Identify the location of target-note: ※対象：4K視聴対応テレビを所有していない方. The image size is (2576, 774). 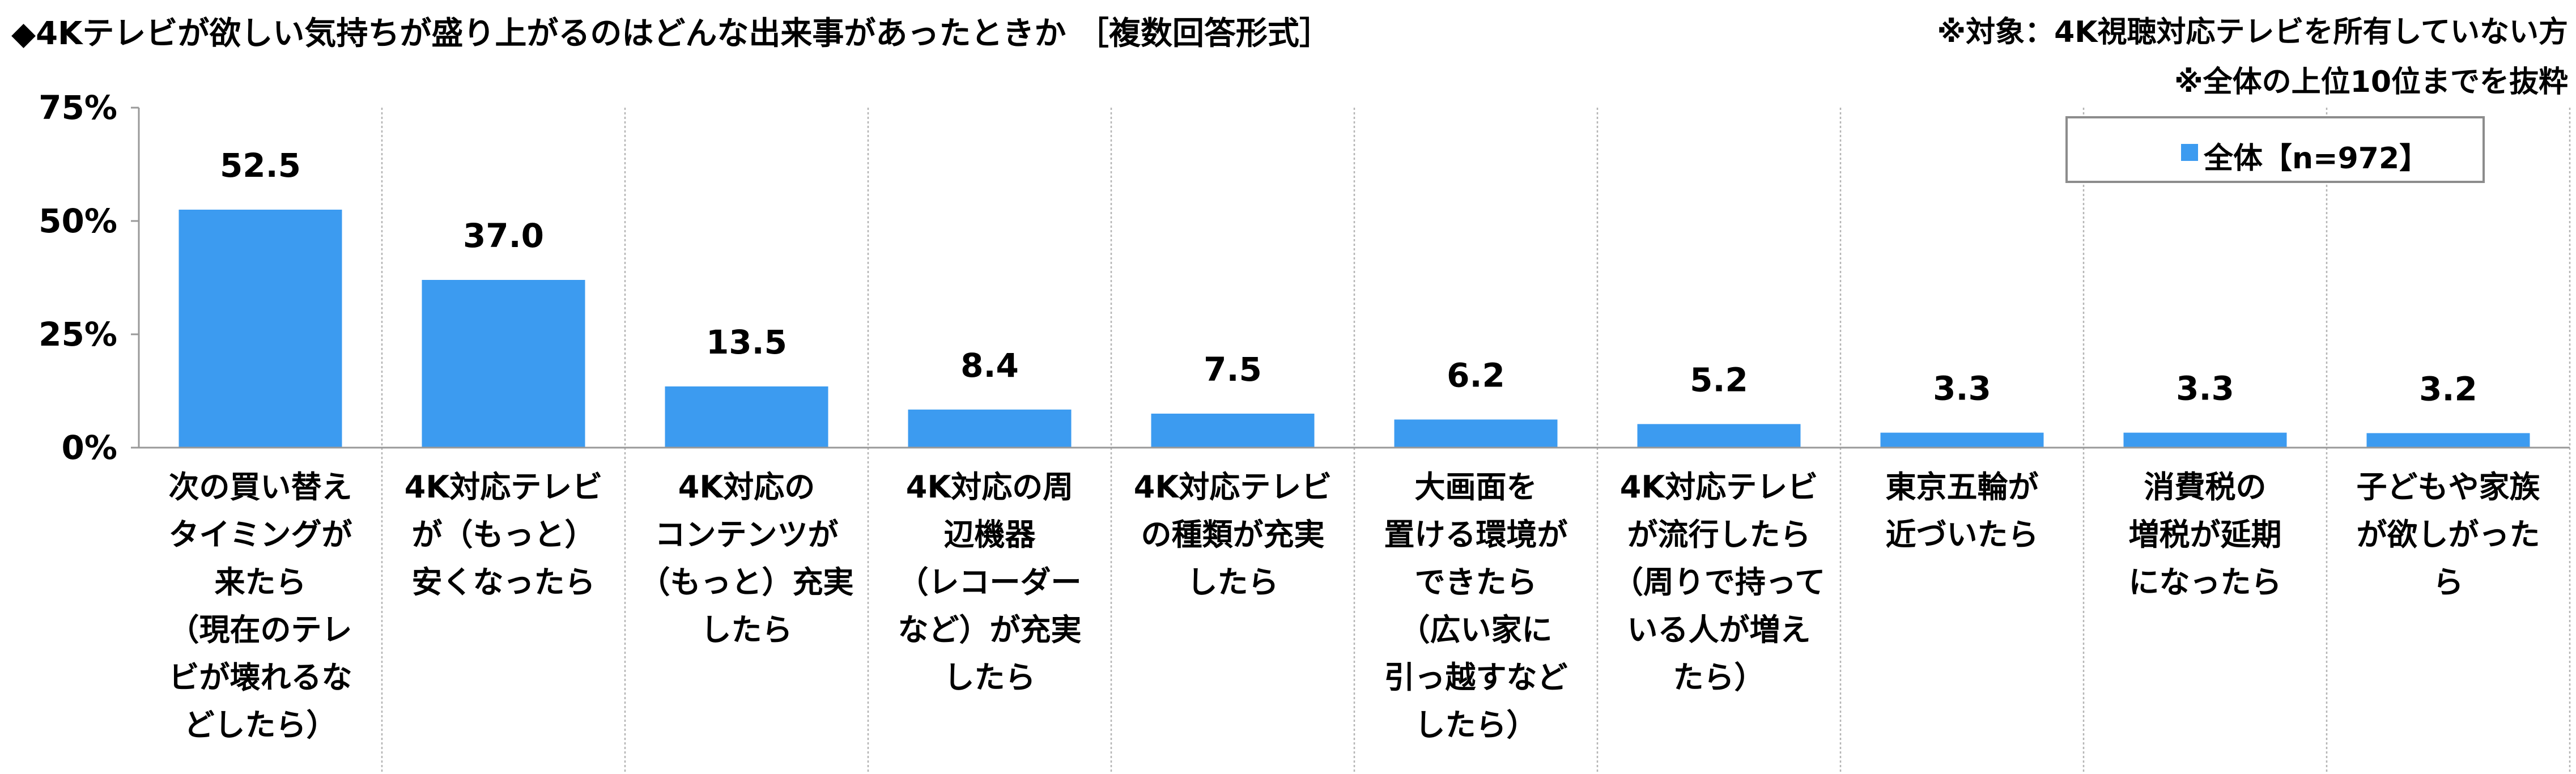
(2252, 32).